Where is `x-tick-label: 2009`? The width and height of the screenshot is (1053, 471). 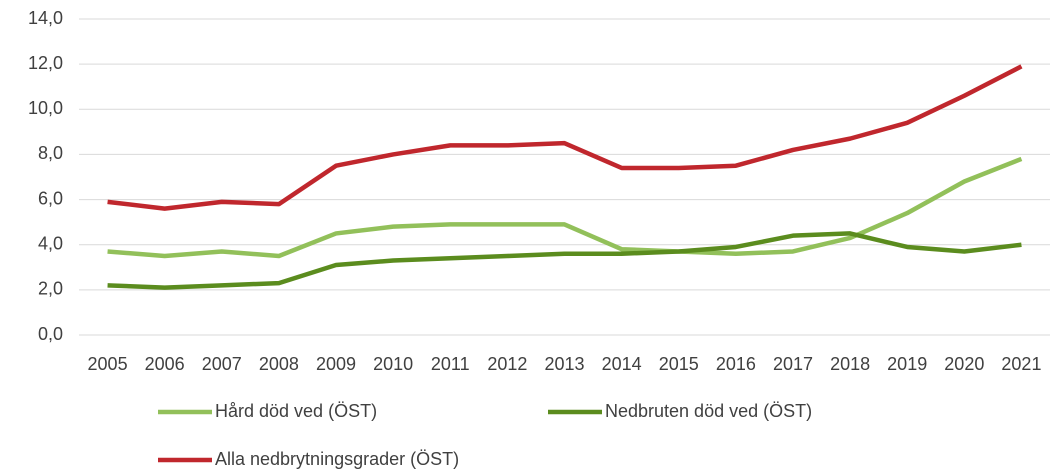 x-tick-label: 2009 is located at coordinates (336, 364).